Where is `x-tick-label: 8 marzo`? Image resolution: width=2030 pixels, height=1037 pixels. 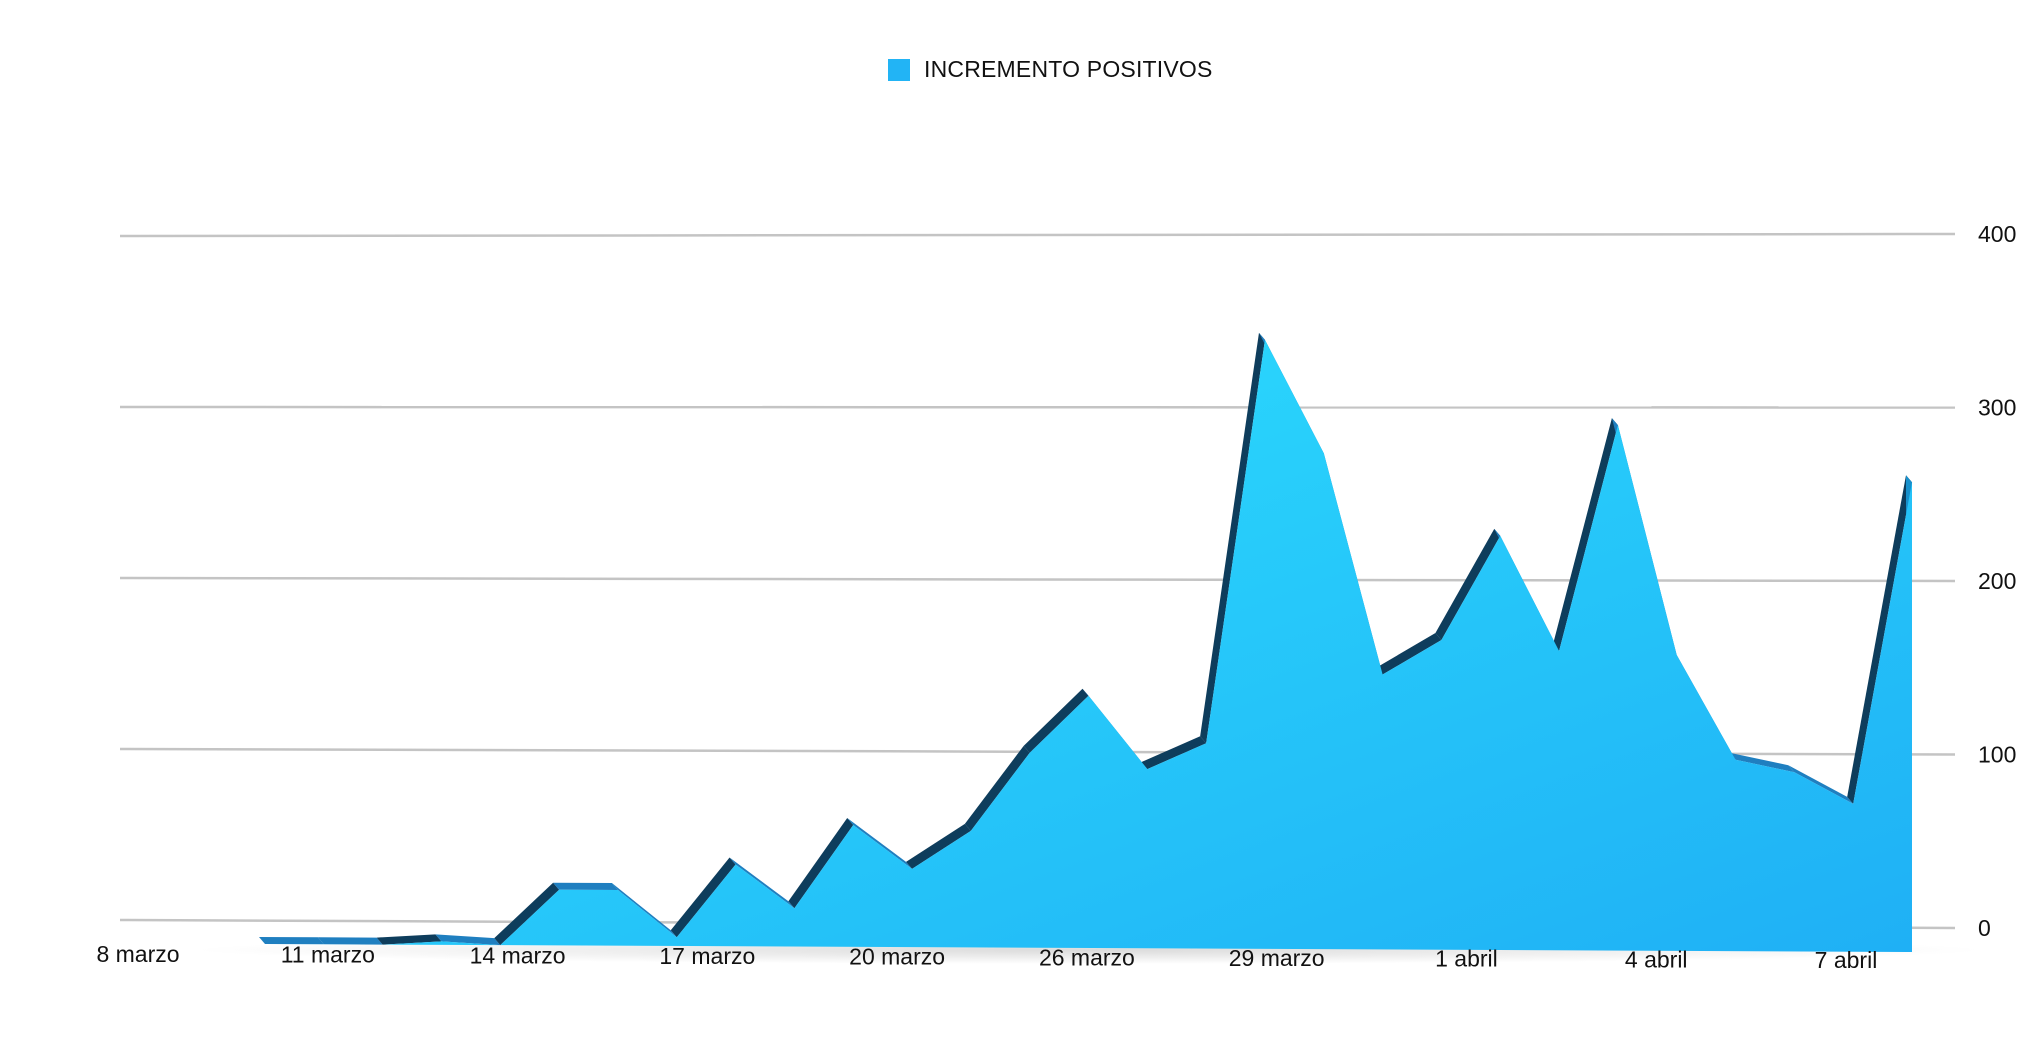
x-tick-label: 8 marzo is located at coordinates (137, 954).